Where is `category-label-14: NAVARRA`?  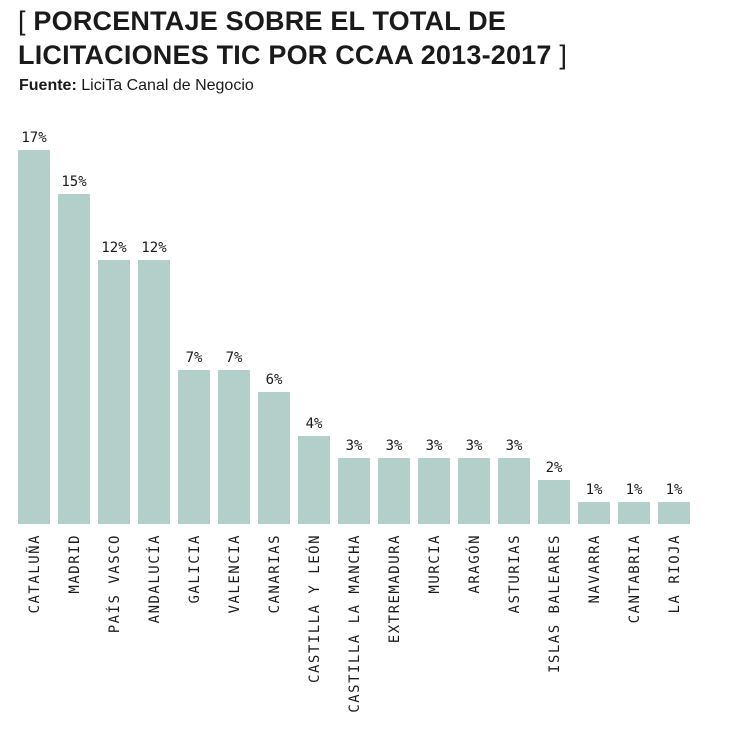
category-label-14: NAVARRA is located at coordinates (595, 569).